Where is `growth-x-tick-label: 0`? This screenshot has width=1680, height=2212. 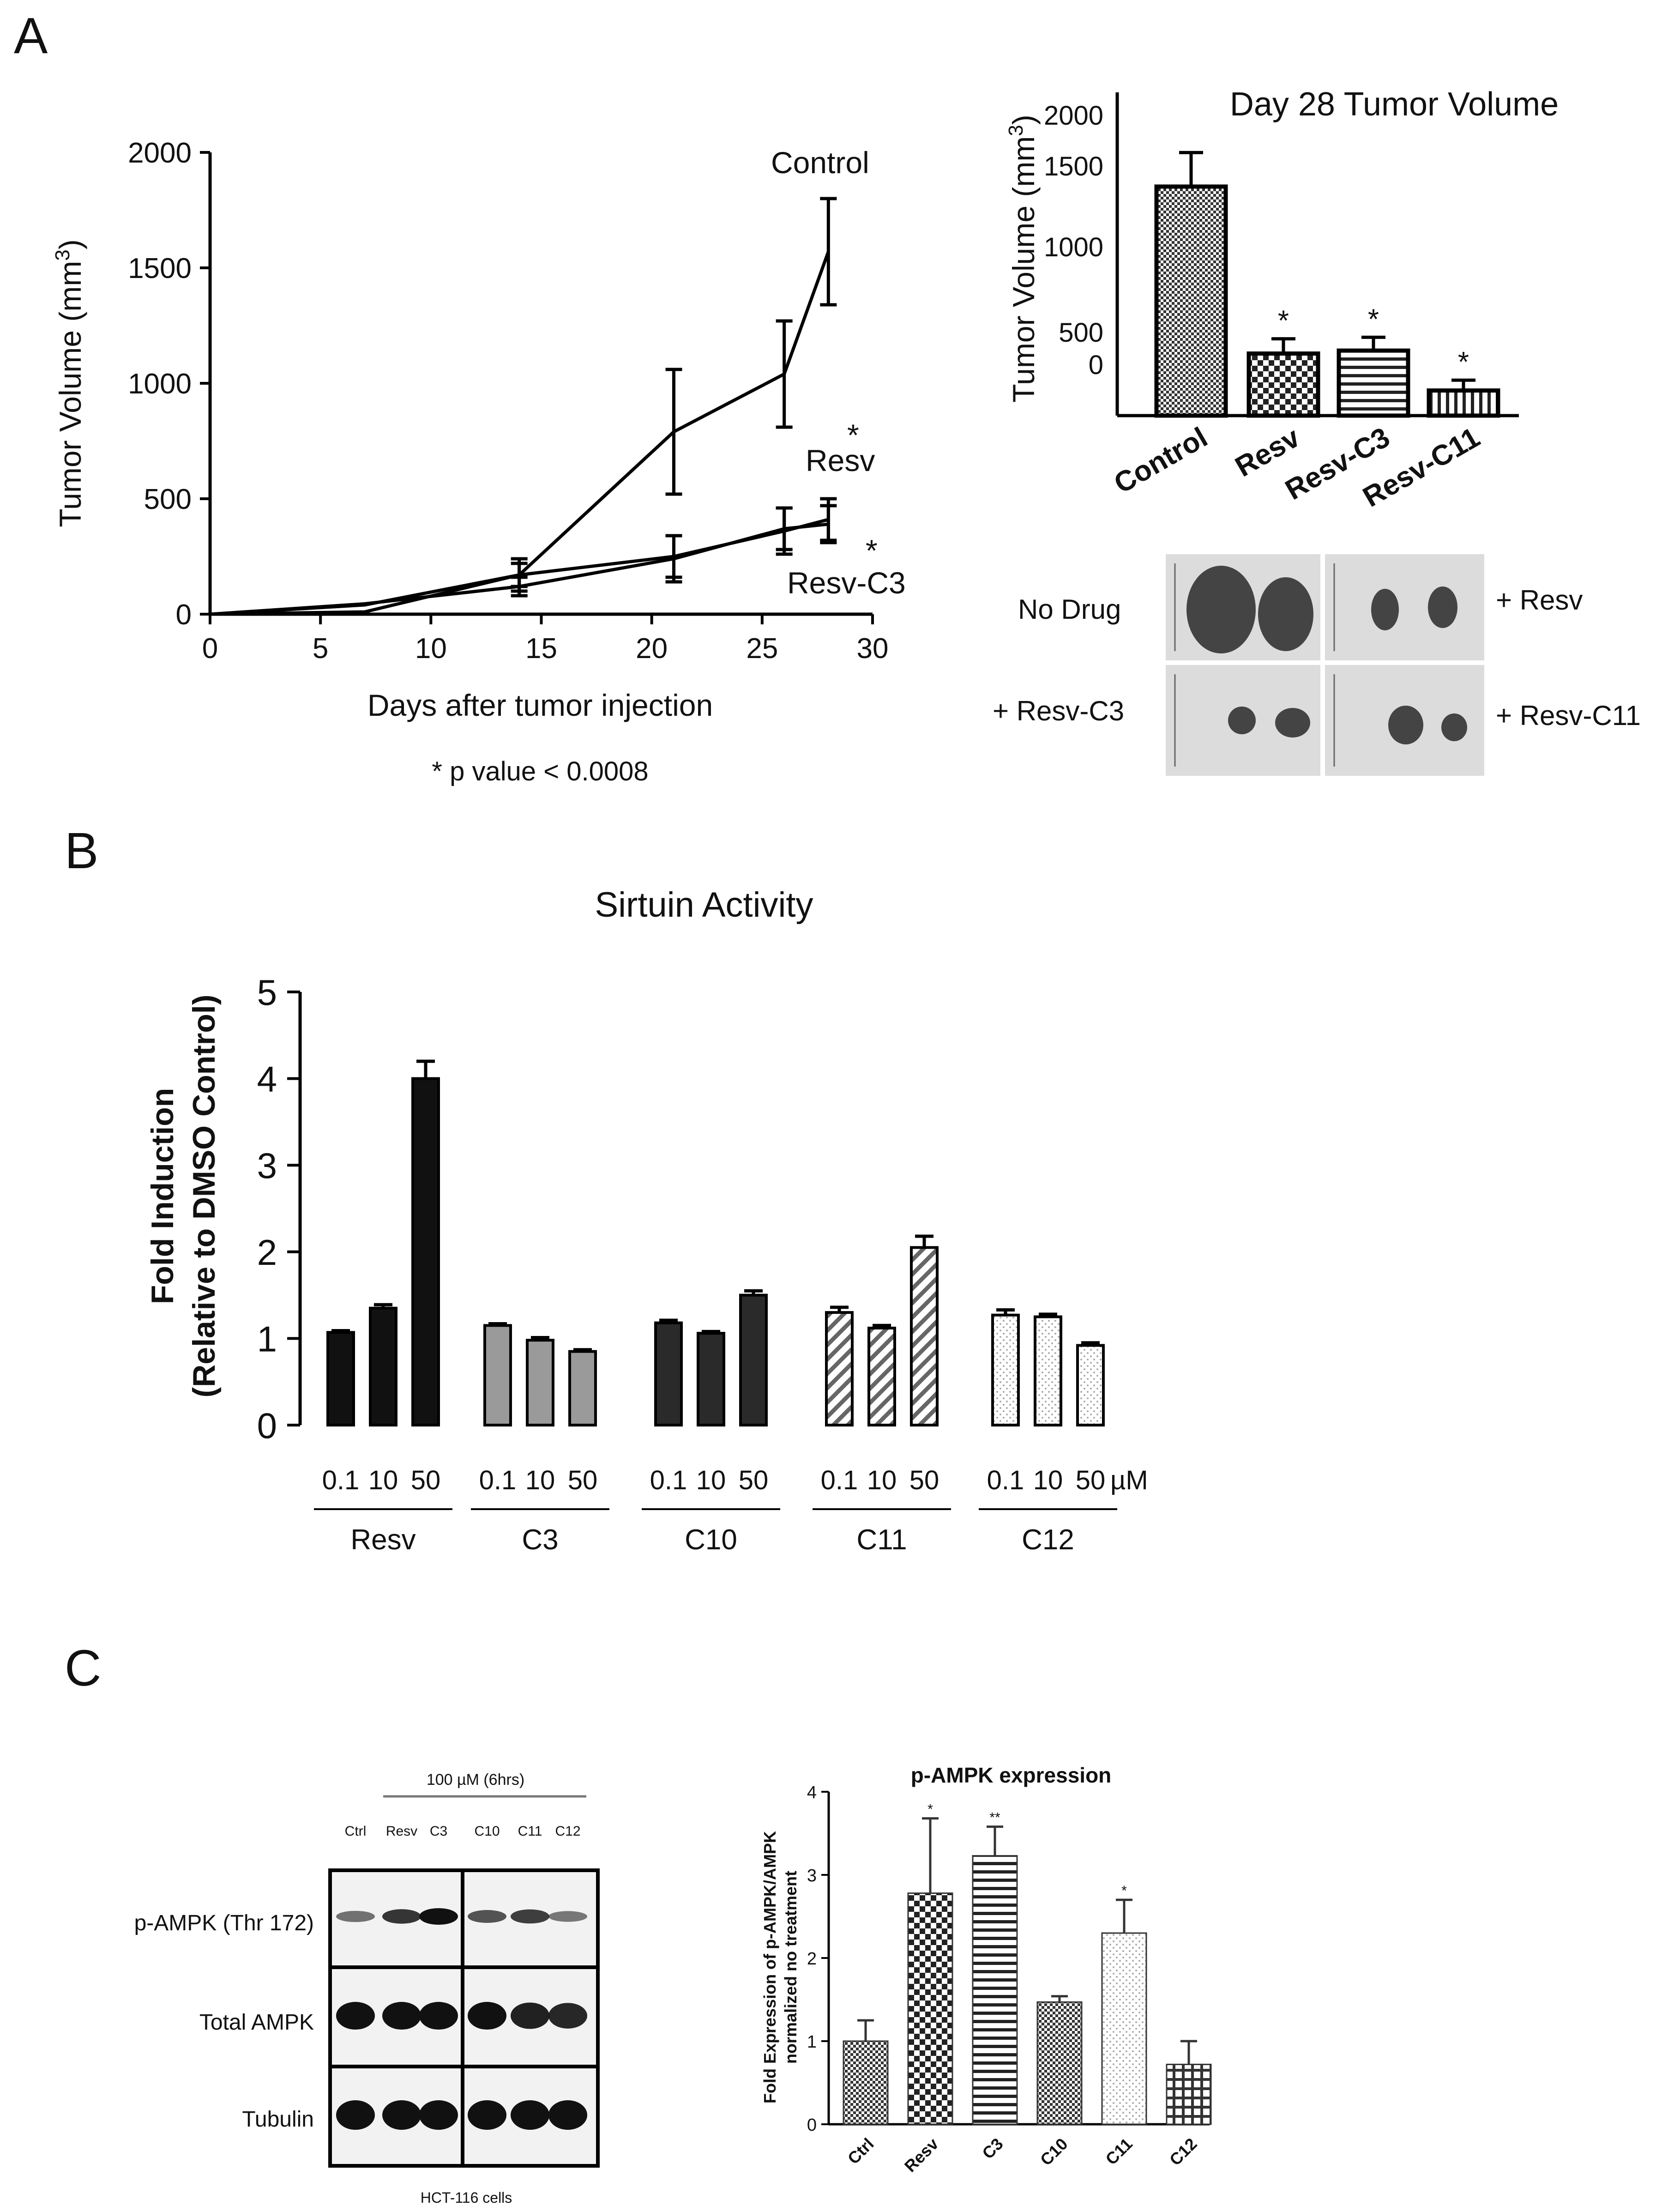
growth-x-tick-label: 0 is located at coordinates (210, 649).